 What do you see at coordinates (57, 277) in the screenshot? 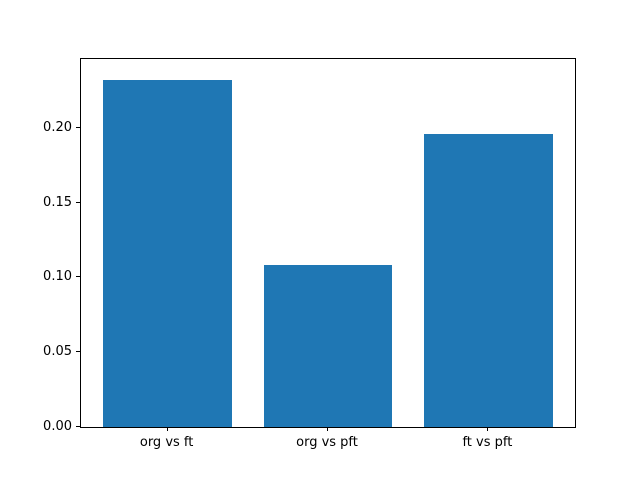
I see `y-tick-label: 0.10` at bounding box center [57, 277].